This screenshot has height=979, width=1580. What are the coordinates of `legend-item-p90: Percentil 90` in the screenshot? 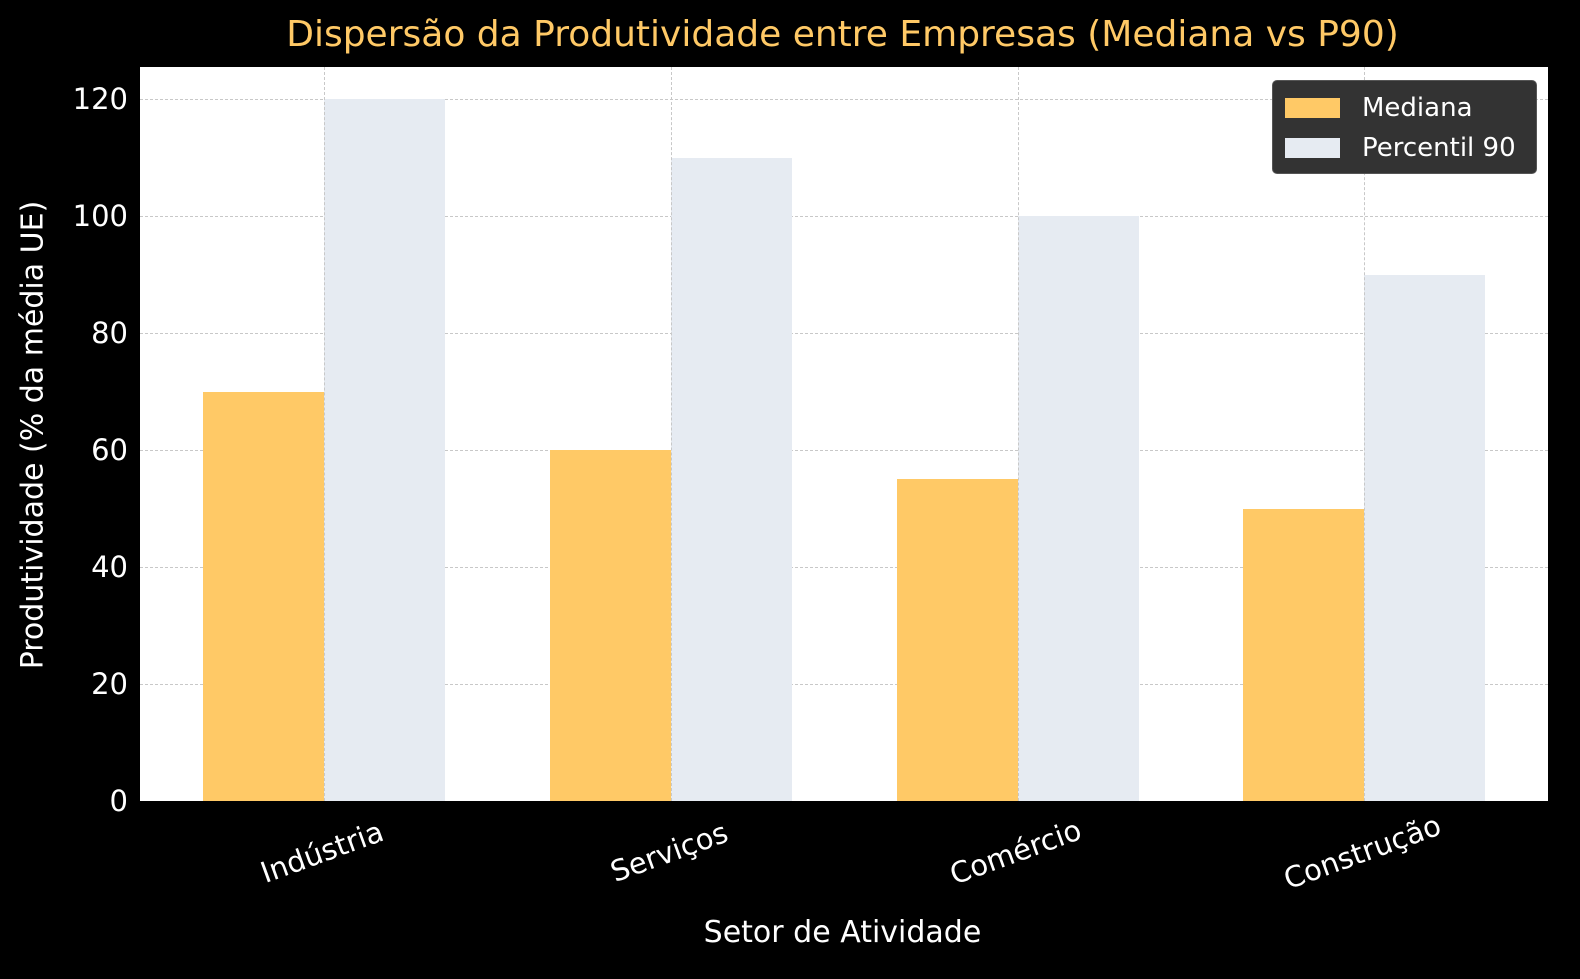 It's located at (1400, 148).